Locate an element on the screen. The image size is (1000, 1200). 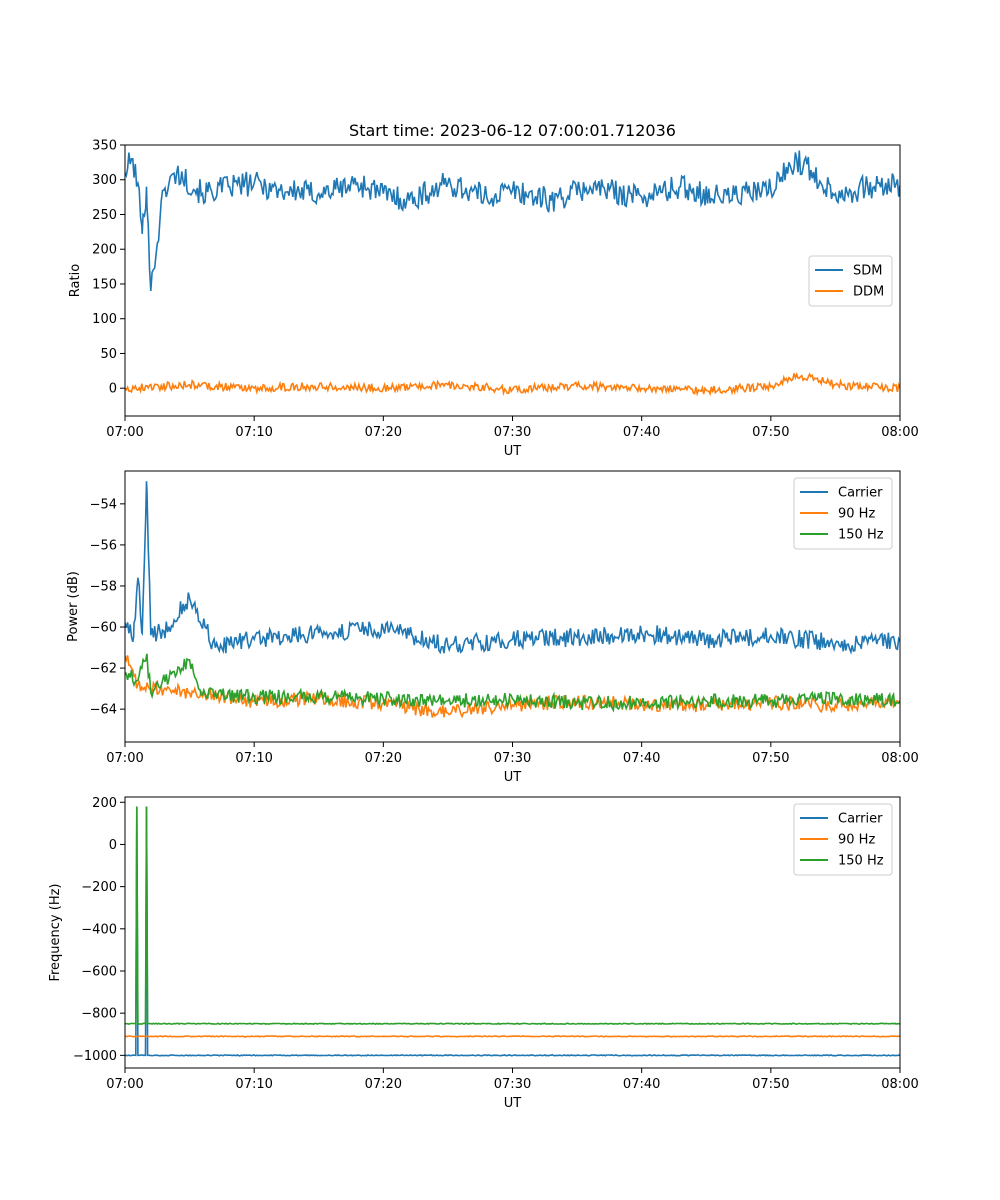
series-line-sdm is located at coordinates (512, 220).